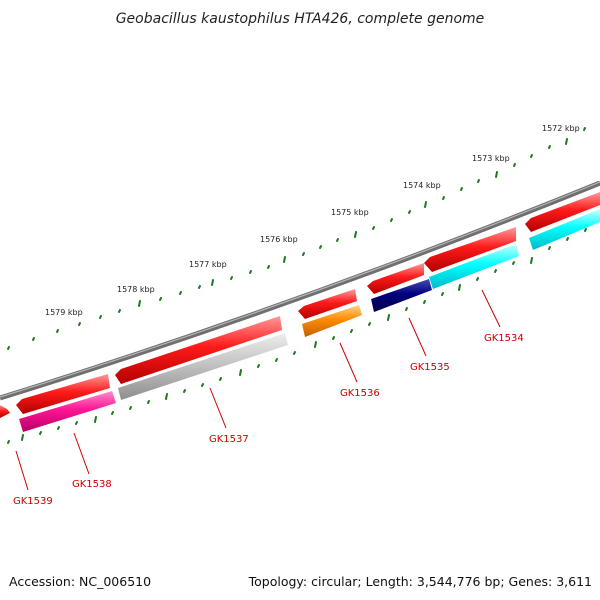  I want to click on leader-gk1534, so click(491, 308).